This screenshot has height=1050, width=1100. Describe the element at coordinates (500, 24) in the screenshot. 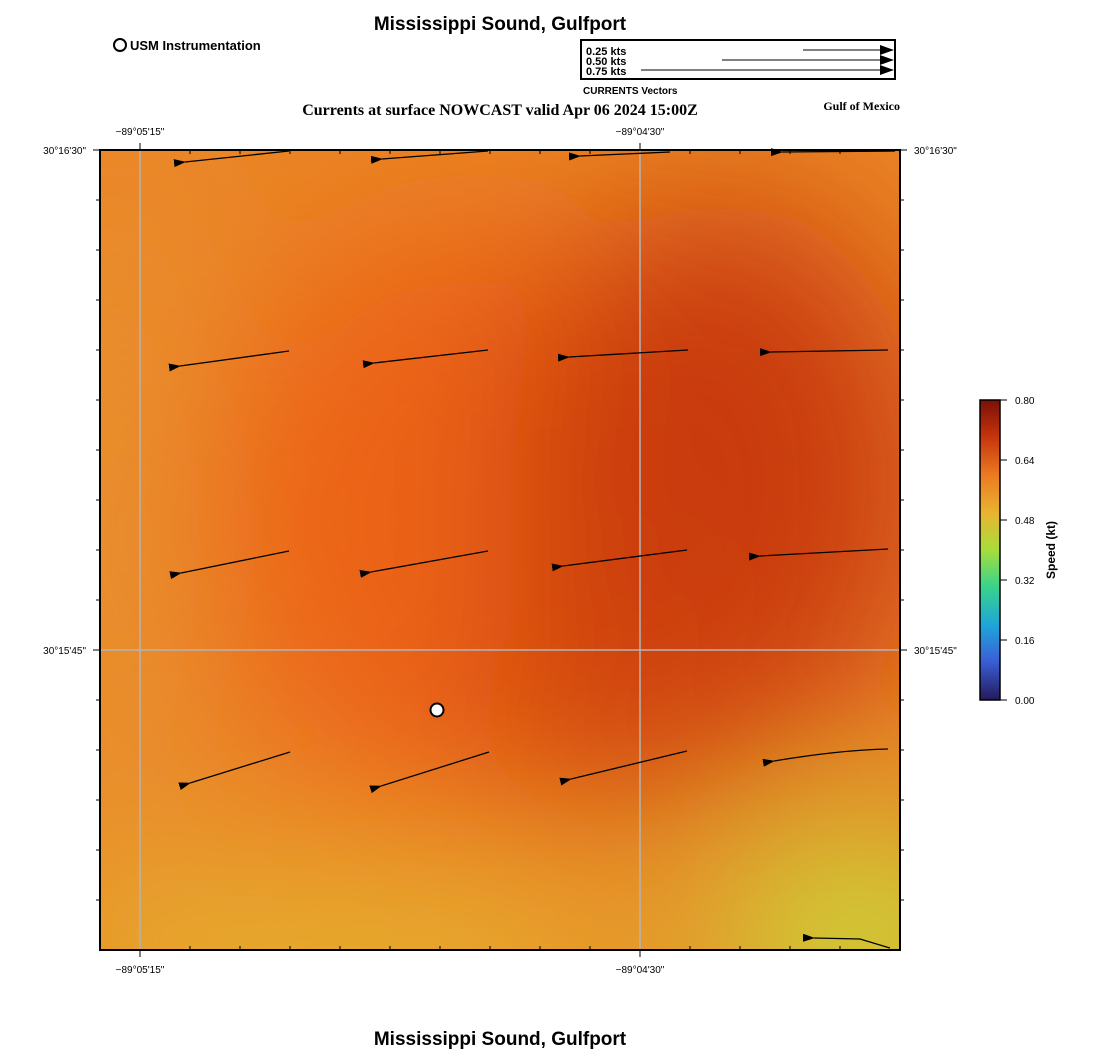

I see `page-title: Mississippi Sound, Gulfport` at that location.